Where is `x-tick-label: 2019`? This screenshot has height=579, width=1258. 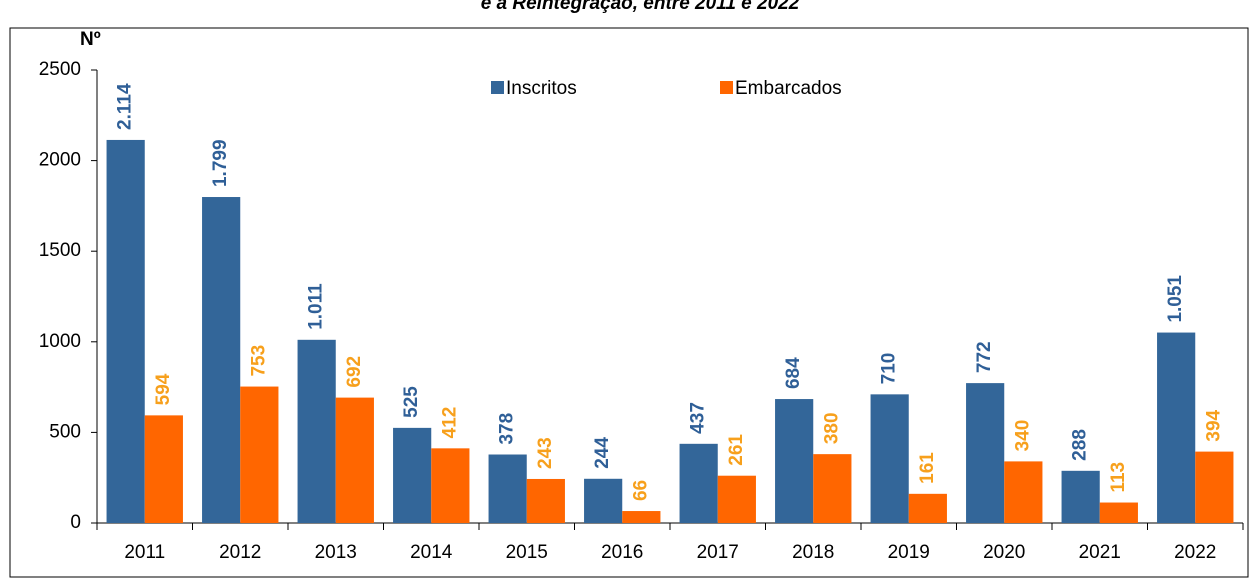
x-tick-label: 2019 is located at coordinates (909, 552).